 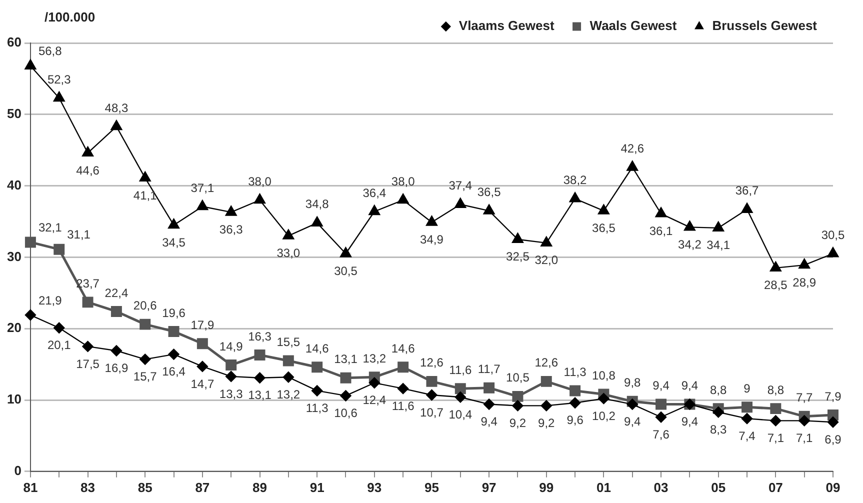 What do you see at coordinates (14, 42) in the screenshot?
I see `y-tick-label: 60` at bounding box center [14, 42].